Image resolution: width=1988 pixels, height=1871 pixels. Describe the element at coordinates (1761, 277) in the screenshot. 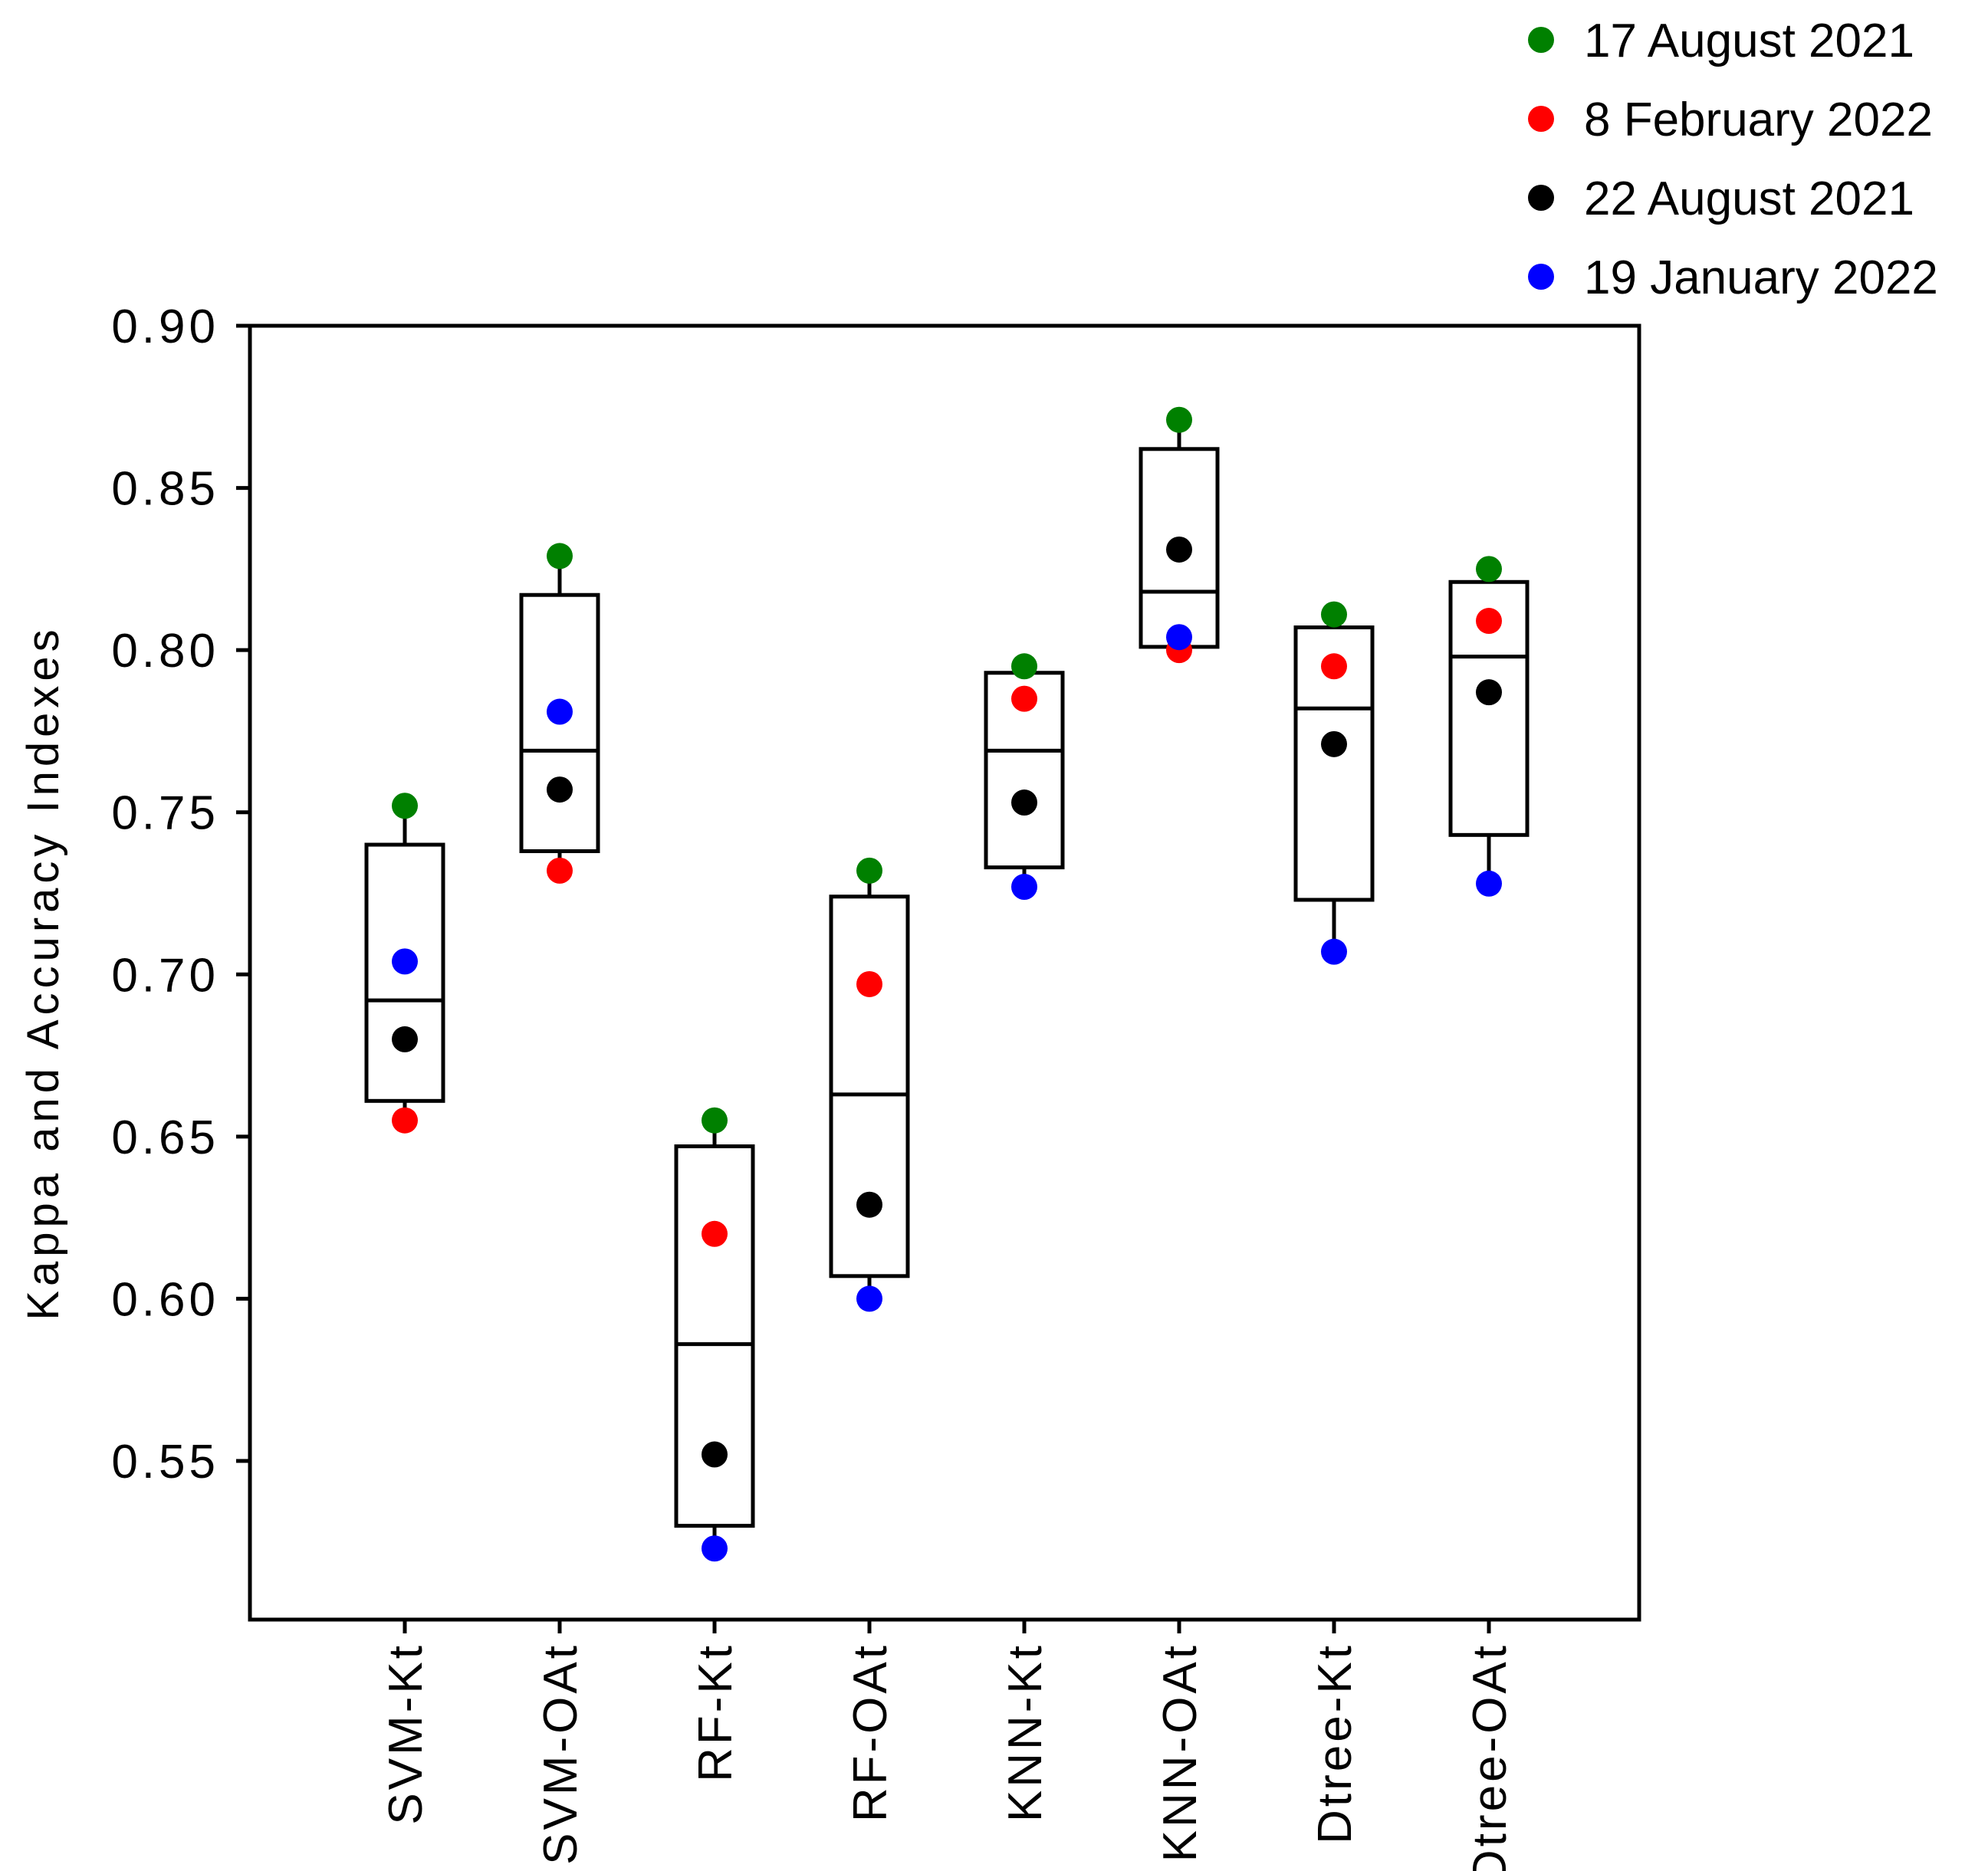

I see `legend-label: 19 January 2022` at that location.